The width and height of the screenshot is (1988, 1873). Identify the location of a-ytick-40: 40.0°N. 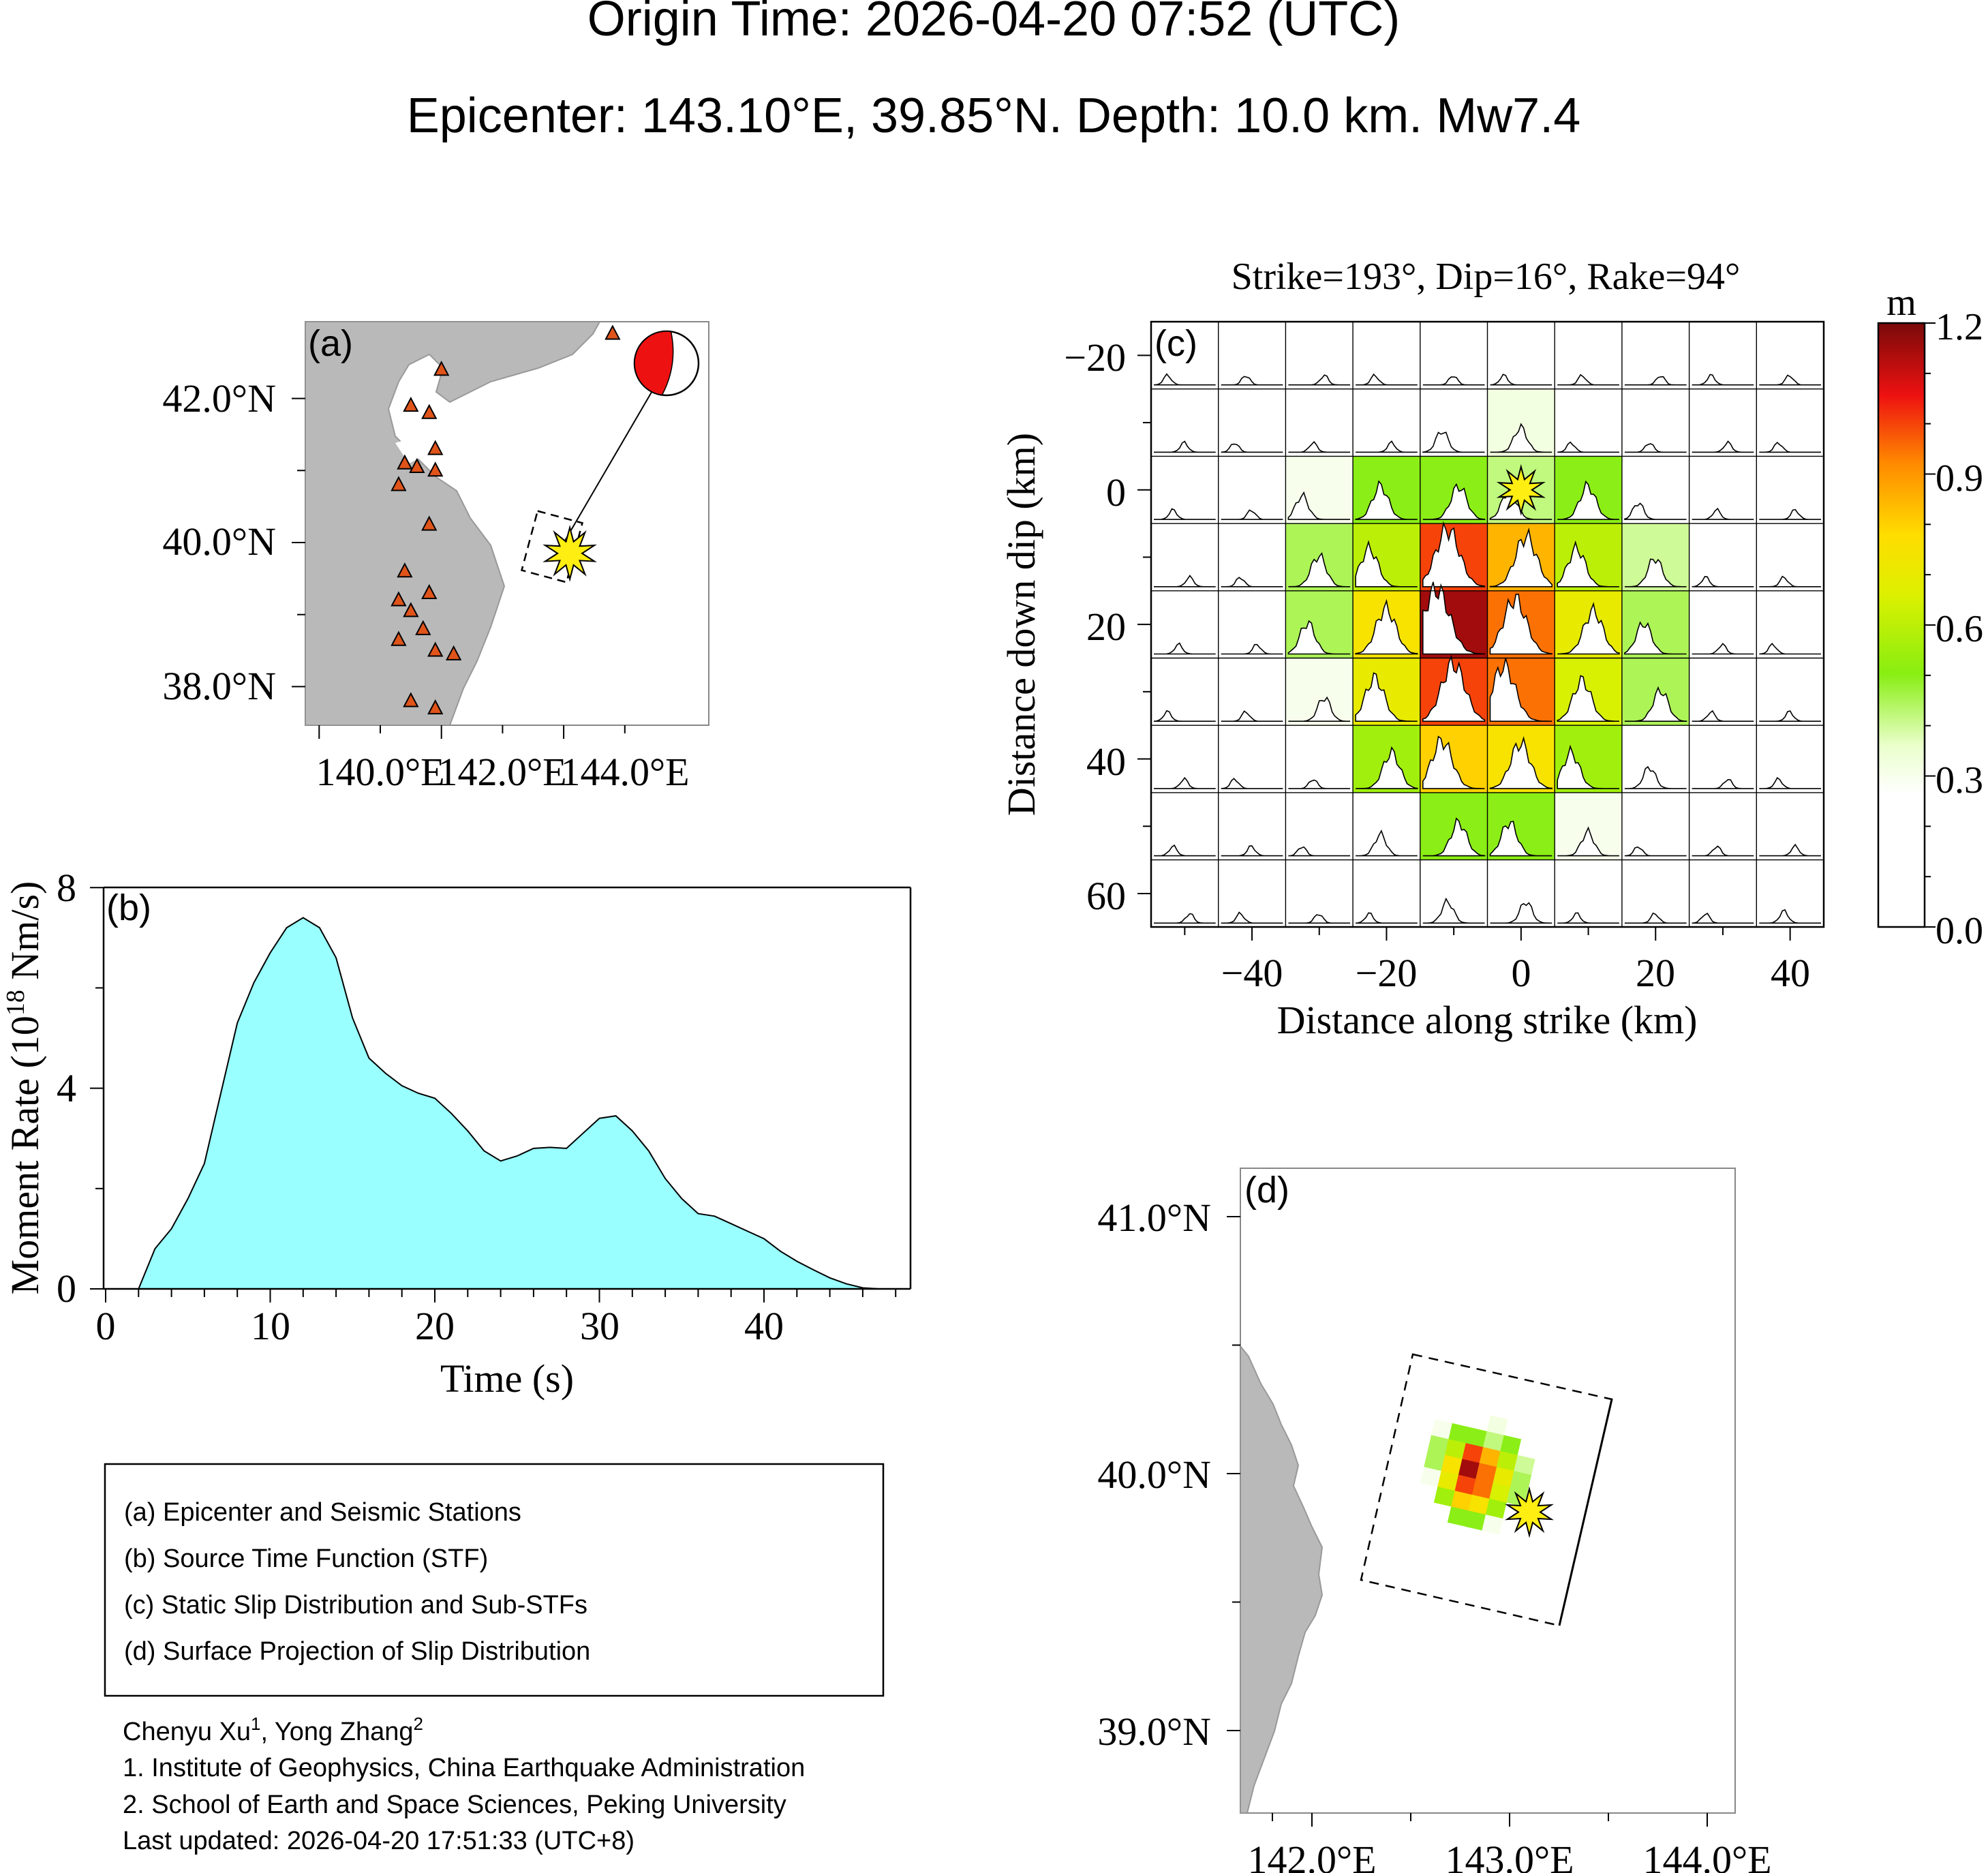
(219, 541).